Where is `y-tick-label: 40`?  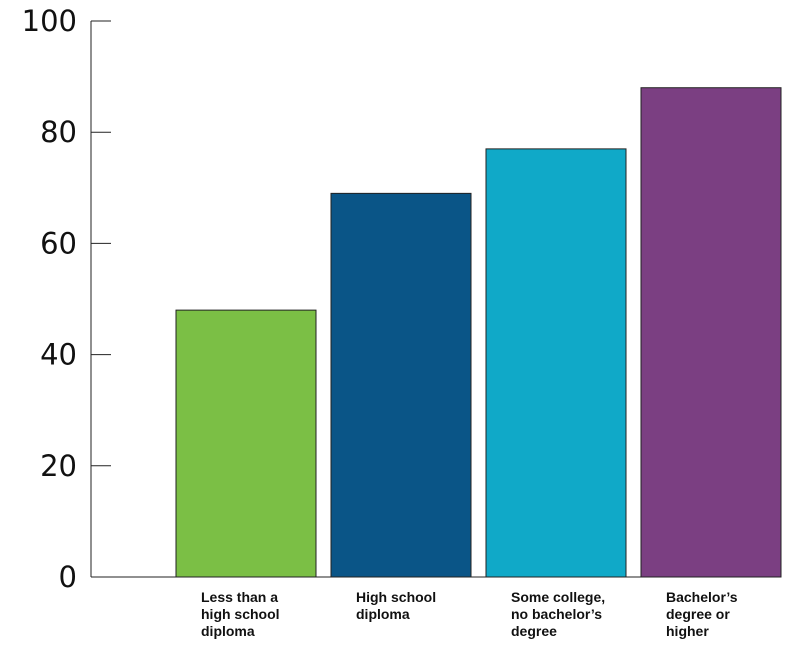
y-tick-label: 40 is located at coordinates (58, 355).